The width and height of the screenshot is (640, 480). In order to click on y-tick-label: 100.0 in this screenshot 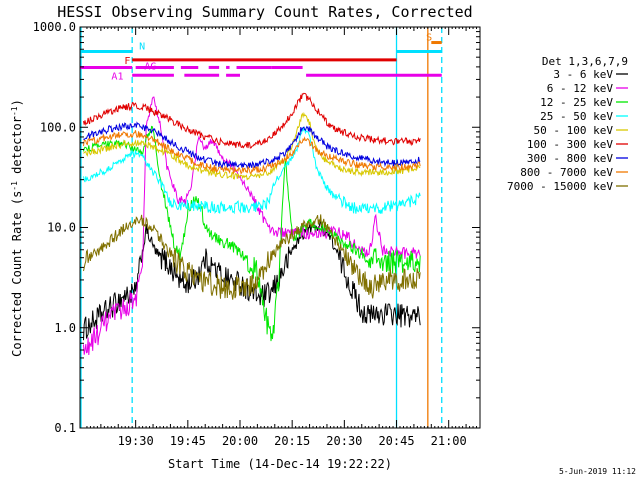, I will do `click(58, 127)`.